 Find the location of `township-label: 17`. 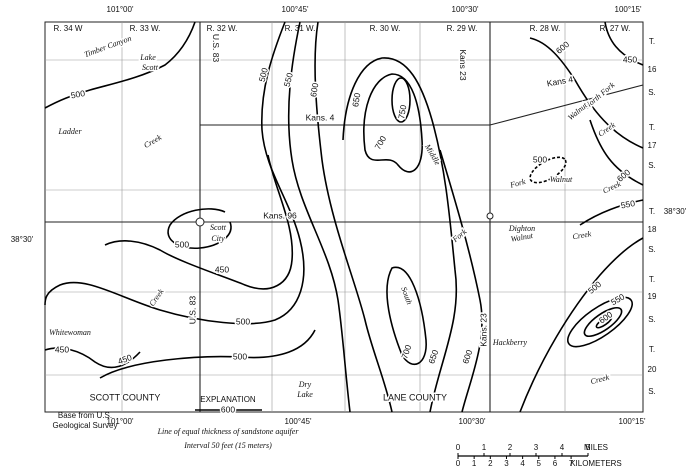

township-label: 17 is located at coordinates (652, 145).